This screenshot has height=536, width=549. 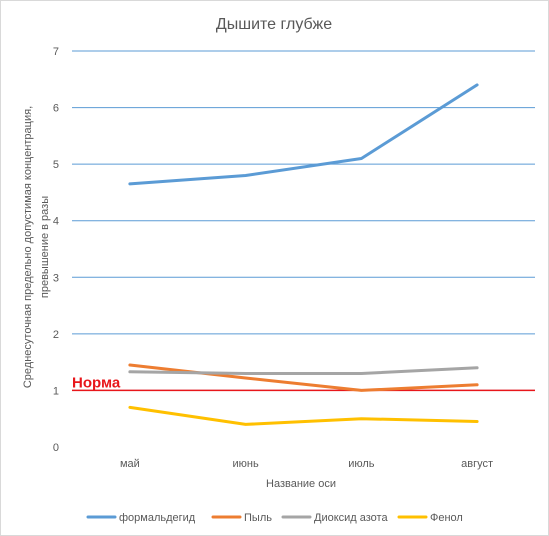 What do you see at coordinates (361, 464) in the screenshot?
I see `x-tick-label: июль` at bounding box center [361, 464].